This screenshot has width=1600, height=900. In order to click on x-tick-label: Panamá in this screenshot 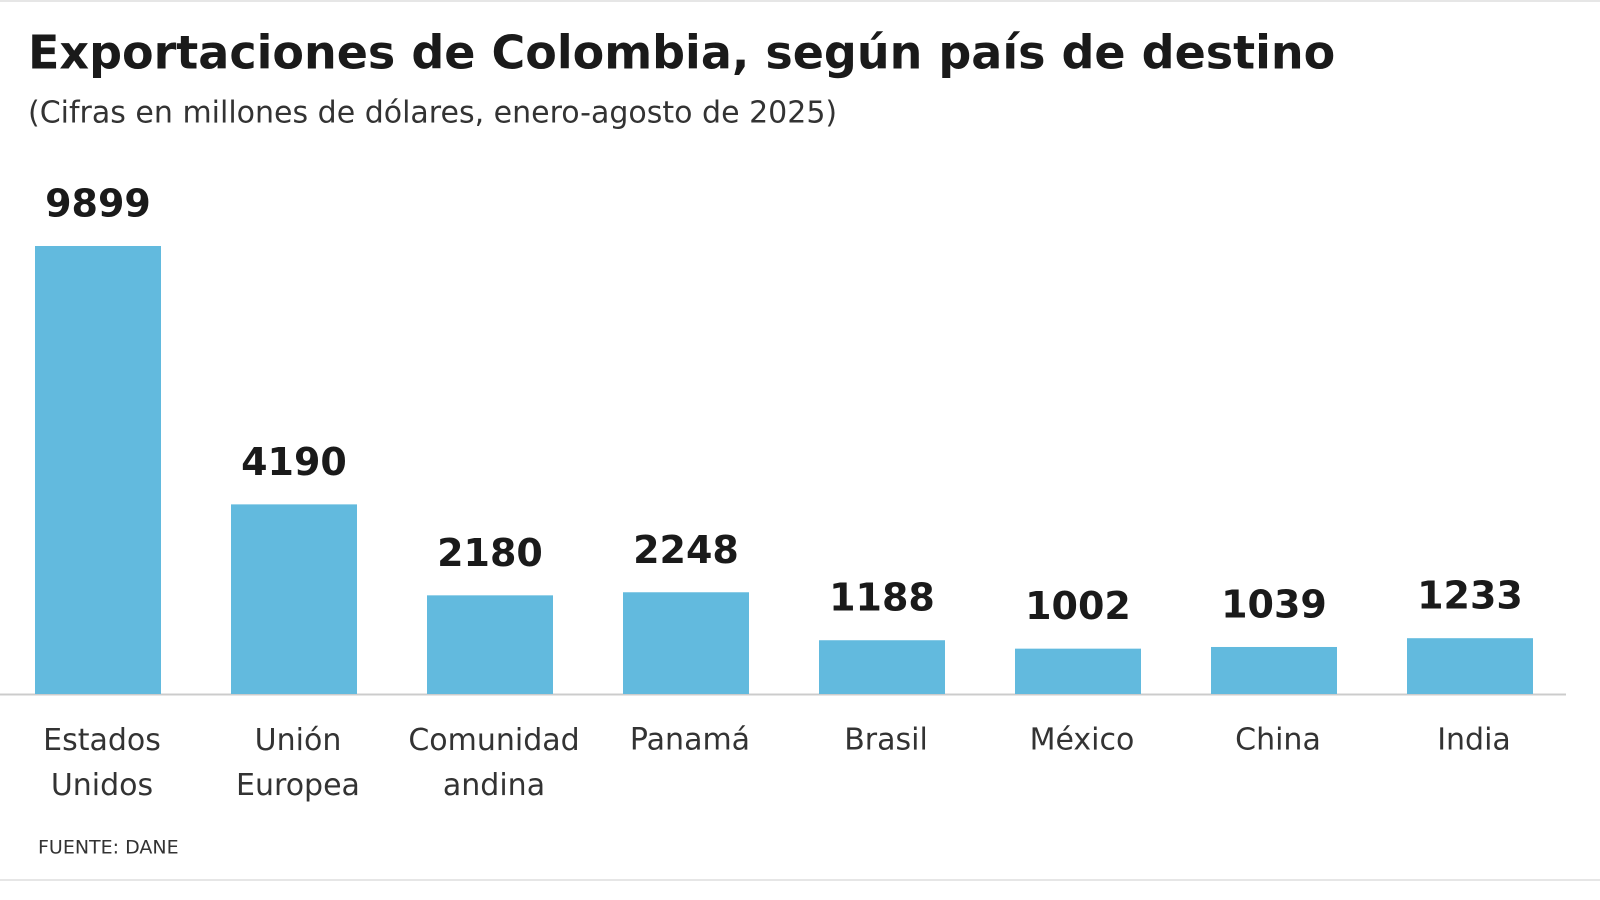, I will do `click(690, 740)`.